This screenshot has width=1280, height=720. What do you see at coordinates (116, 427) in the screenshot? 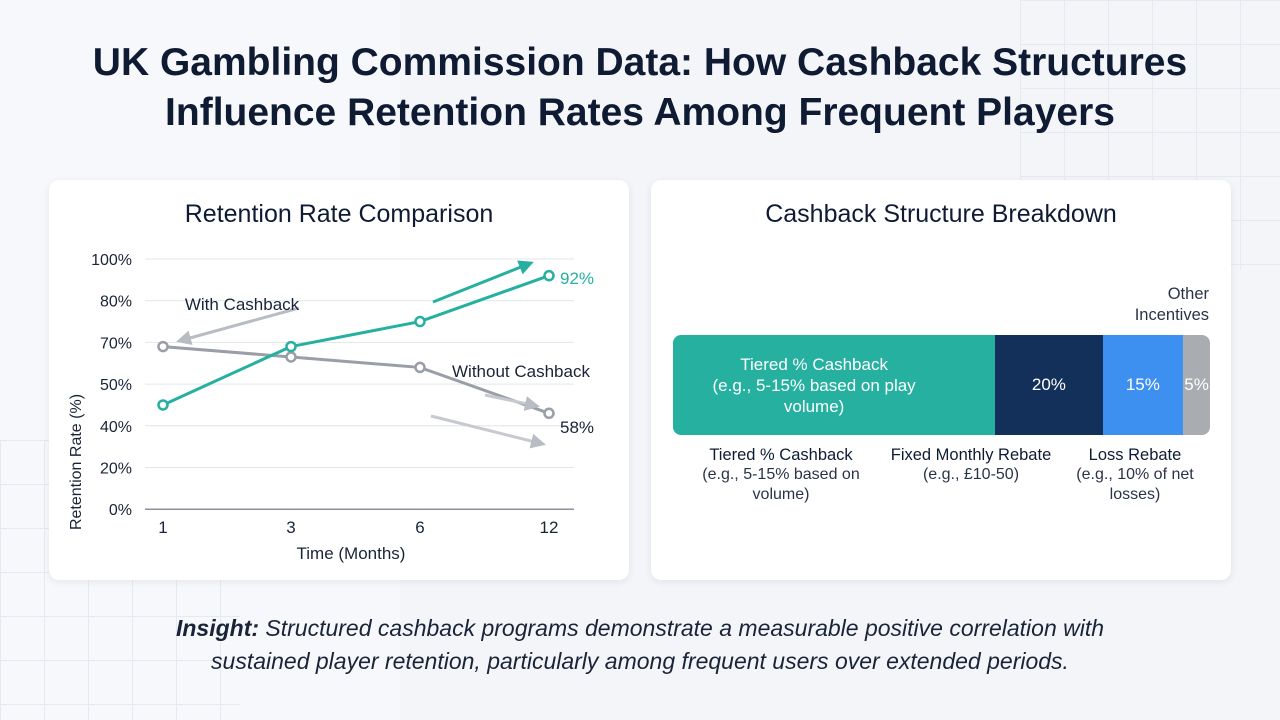
I see `y-tick-label: 40%` at bounding box center [116, 427].